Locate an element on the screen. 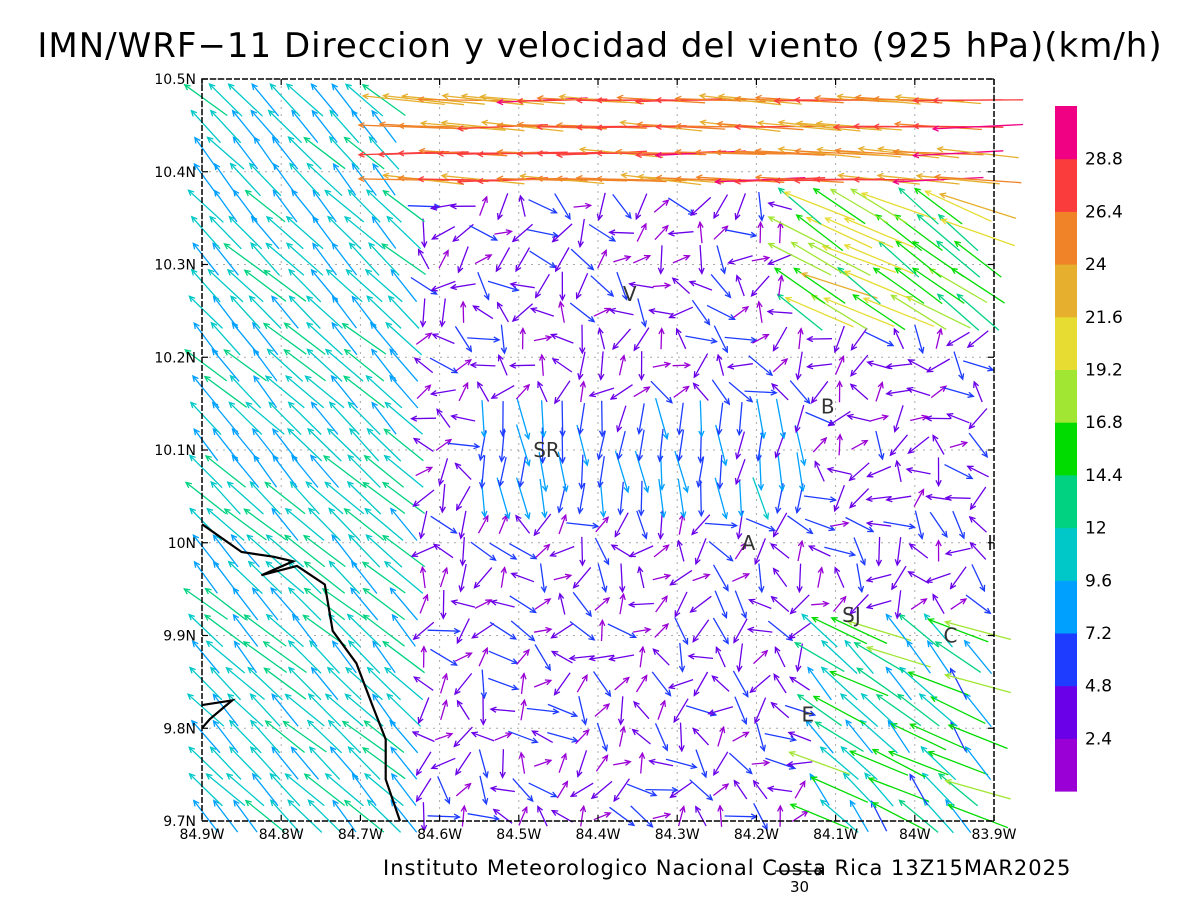  lon-tick-label: 84.7W is located at coordinates (360, 835).